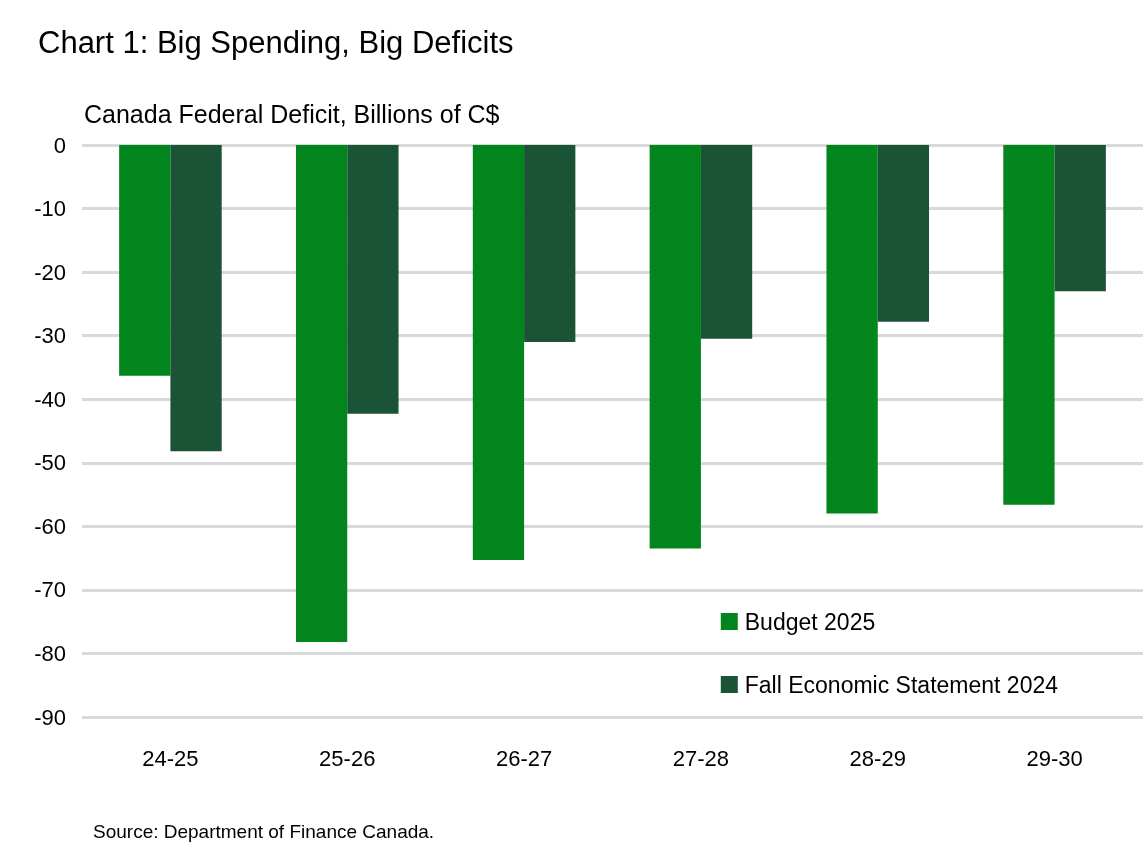  Describe the element at coordinates (701, 758) in the screenshot. I see `x-tick-label: 27-28` at that location.